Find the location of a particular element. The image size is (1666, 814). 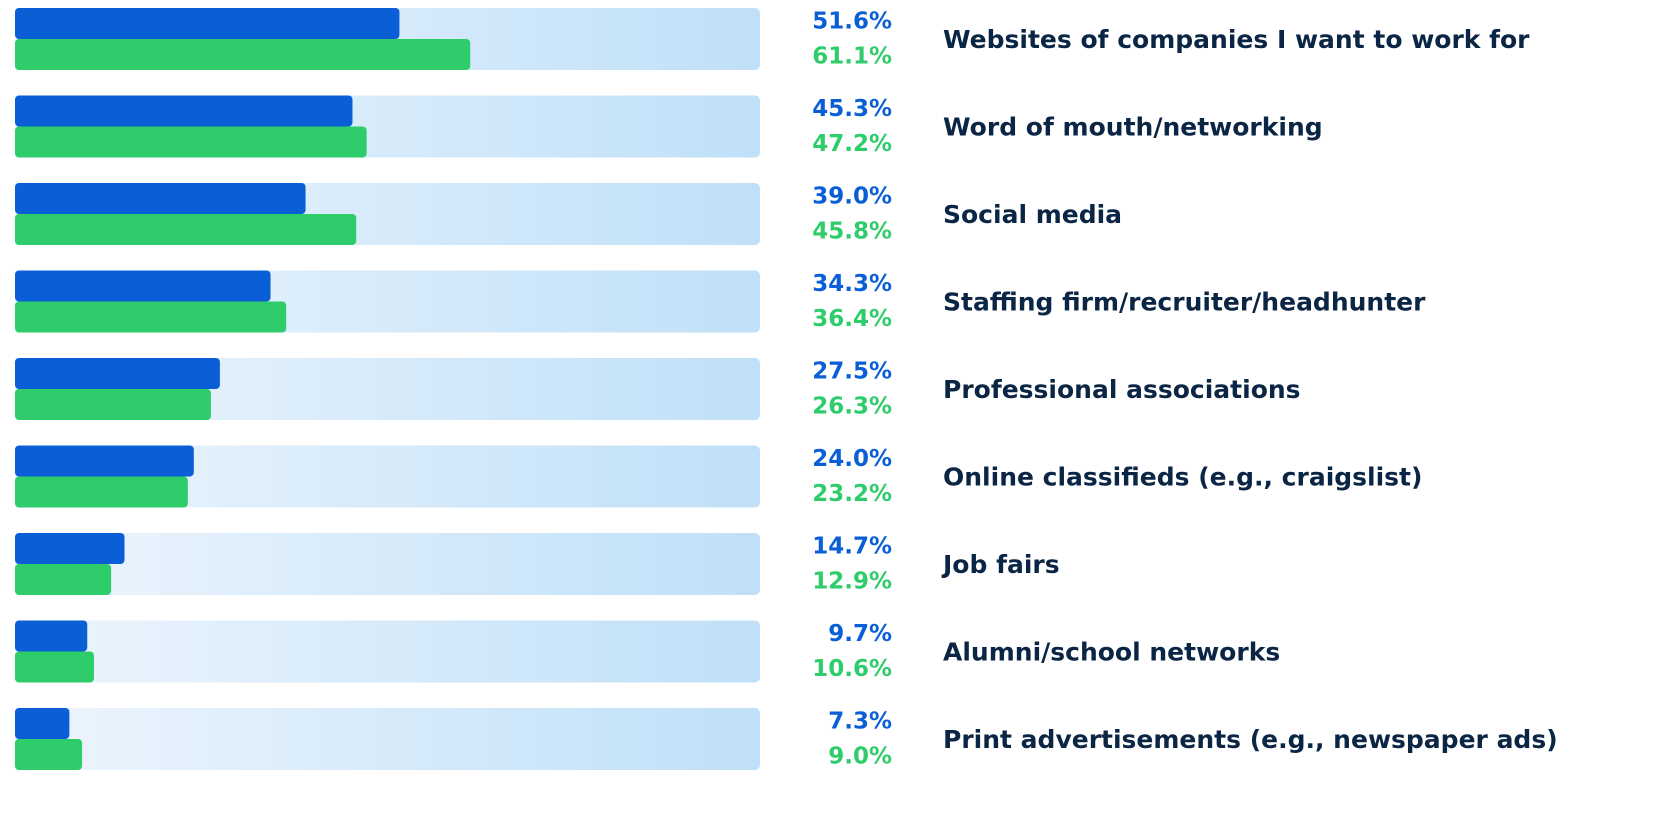

category-label: Online classifieds (e.g., craigslist) is located at coordinates (1182, 477).